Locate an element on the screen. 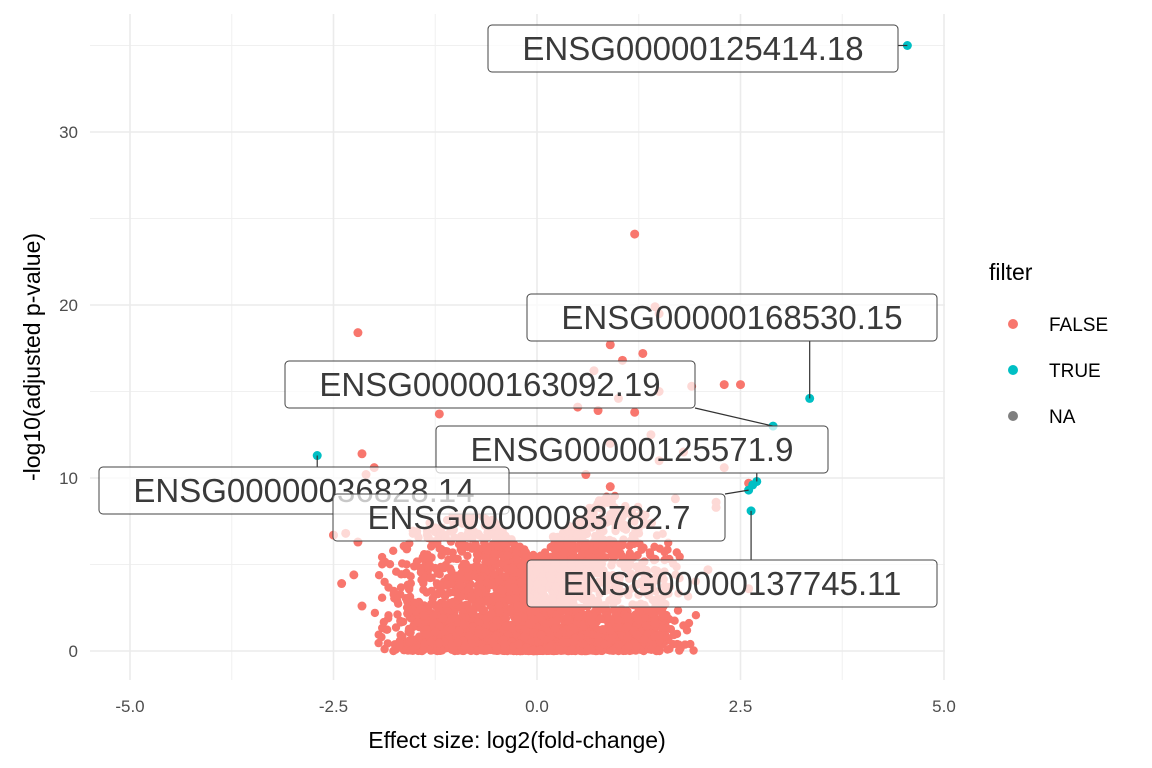  y-tick-label: 20 is located at coordinates (68, 305).